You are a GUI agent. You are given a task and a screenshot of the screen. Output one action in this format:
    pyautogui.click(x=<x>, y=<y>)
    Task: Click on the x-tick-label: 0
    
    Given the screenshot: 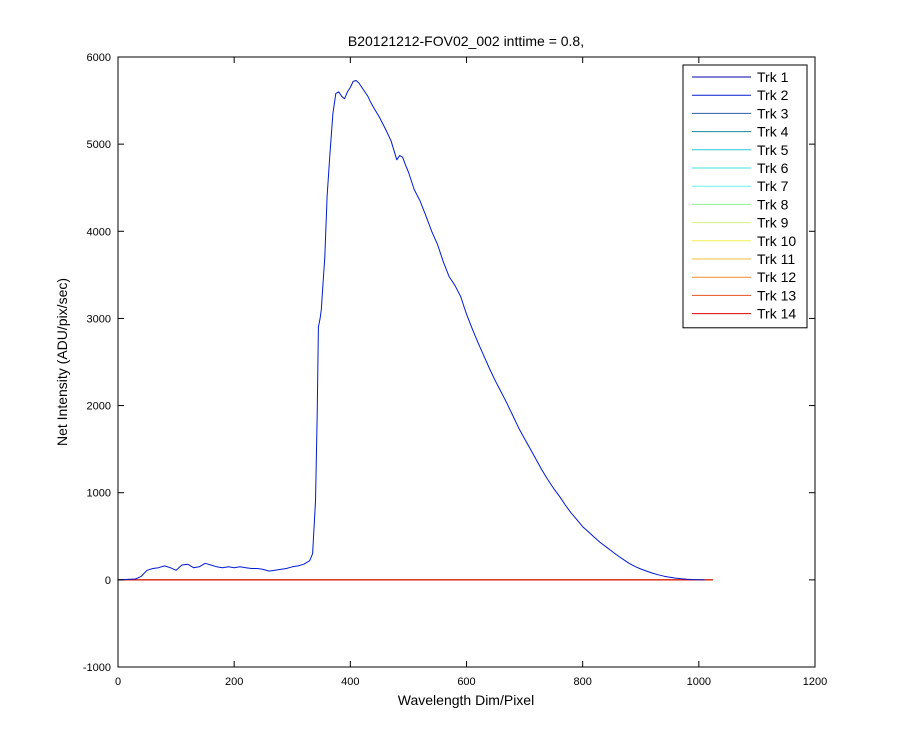 What is the action you would take?
    pyautogui.click(x=118, y=682)
    